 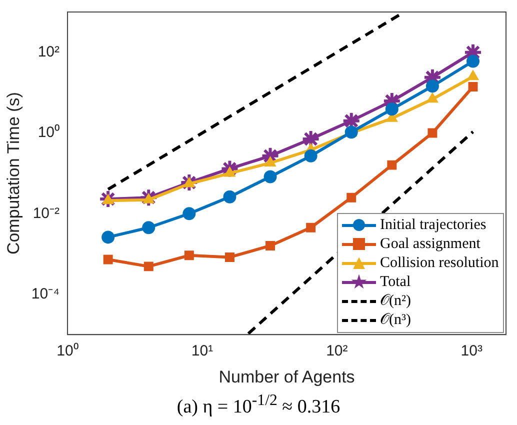 What do you see at coordinates (13, 173) in the screenshot?
I see `y-axis-title: Computation Time (s)` at bounding box center [13, 173].